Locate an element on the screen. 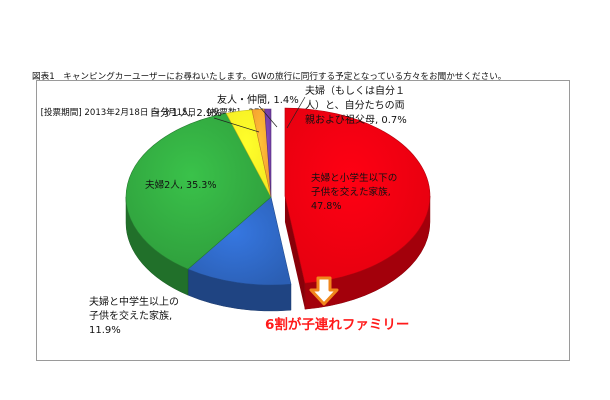 This screenshot has width=610, height=400. slice-label-2: 夫婦2人, 35.3% is located at coordinates (180, 185).